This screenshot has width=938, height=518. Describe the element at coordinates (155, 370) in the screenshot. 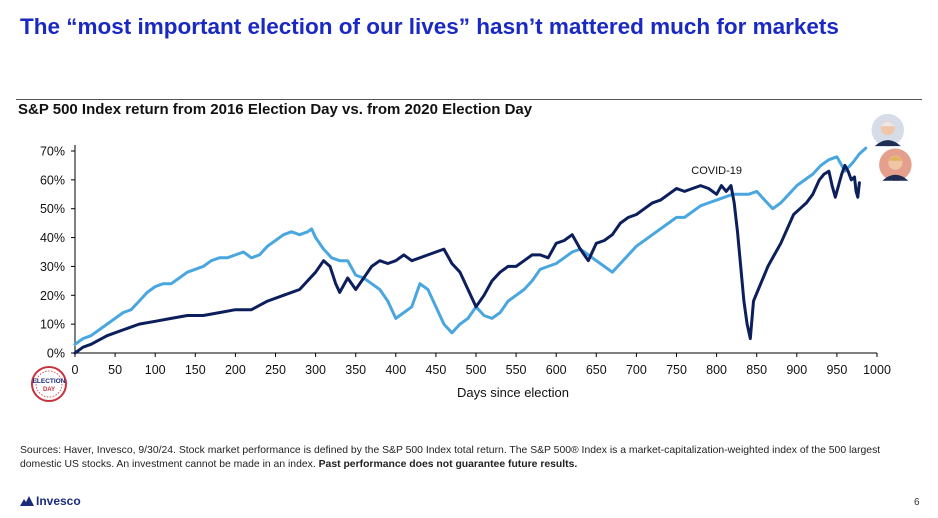

I see `x-tick-label: 100` at that location.